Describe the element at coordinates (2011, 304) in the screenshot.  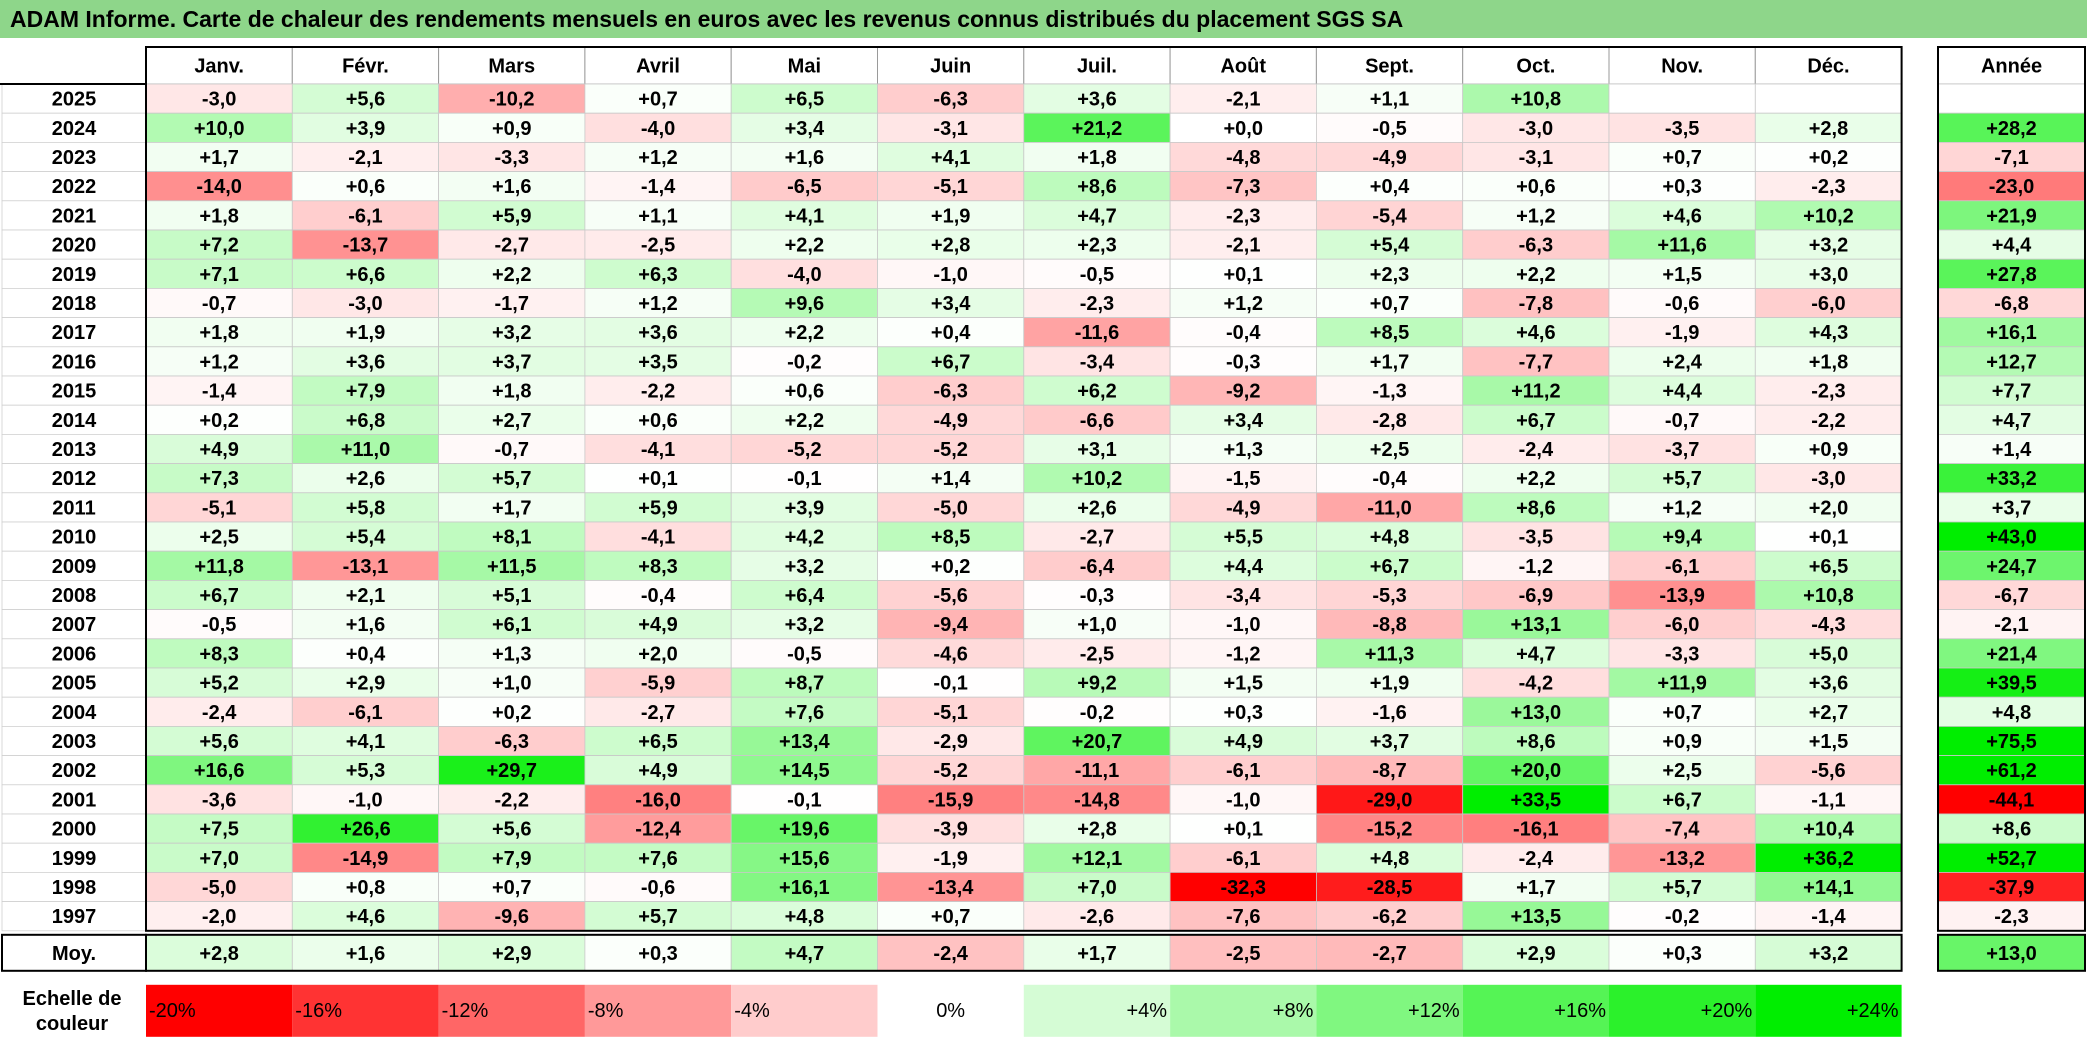
I see `annual-value: -6,8` at that location.